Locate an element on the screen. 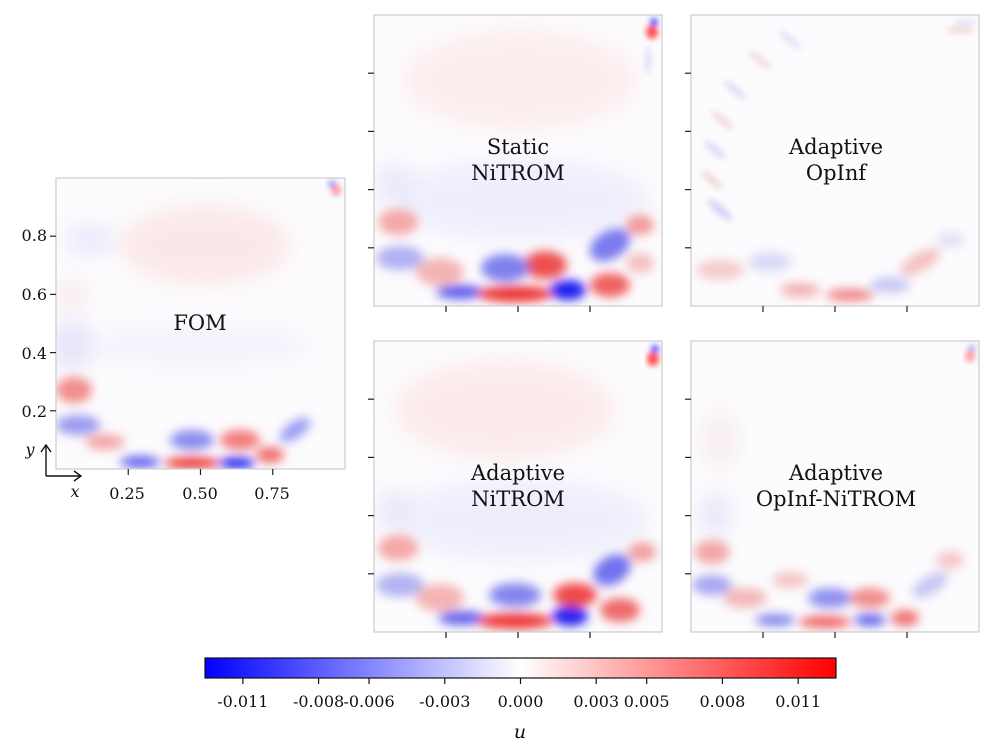 Image resolution: width=995 pixels, height=756 pixels. colorbar-tick-label: -0.008 is located at coordinates (318, 701).